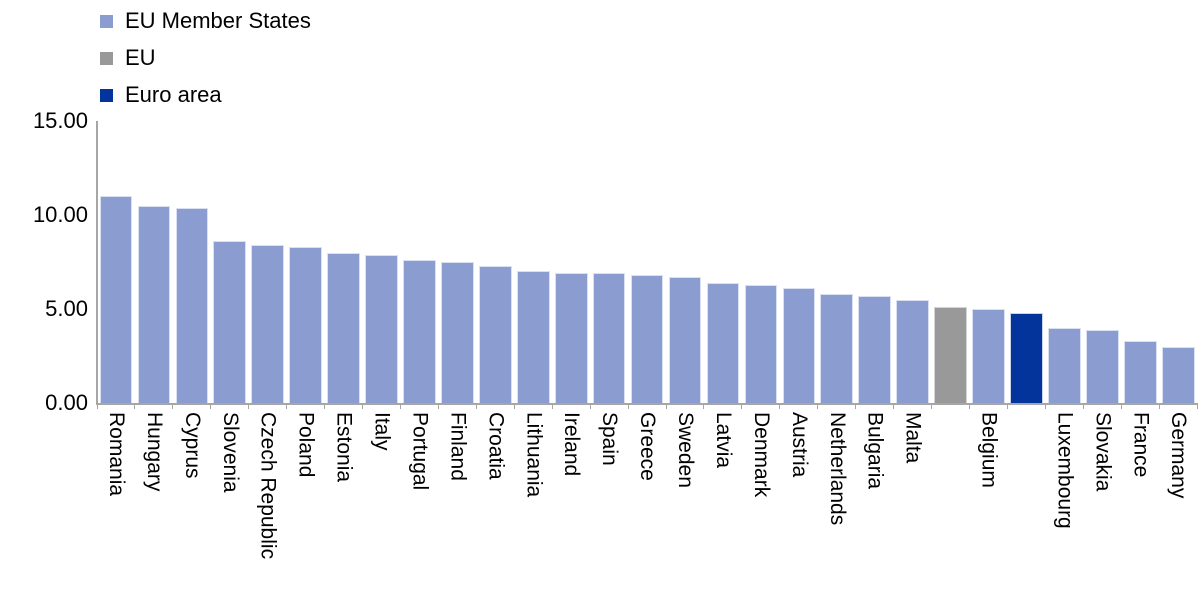 The height and width of the screenshot is (600, 1200). Describe the element at coordinates (989, 450) in the screenshot. I see `x-axis-label-belgium: Belgium` at that location.